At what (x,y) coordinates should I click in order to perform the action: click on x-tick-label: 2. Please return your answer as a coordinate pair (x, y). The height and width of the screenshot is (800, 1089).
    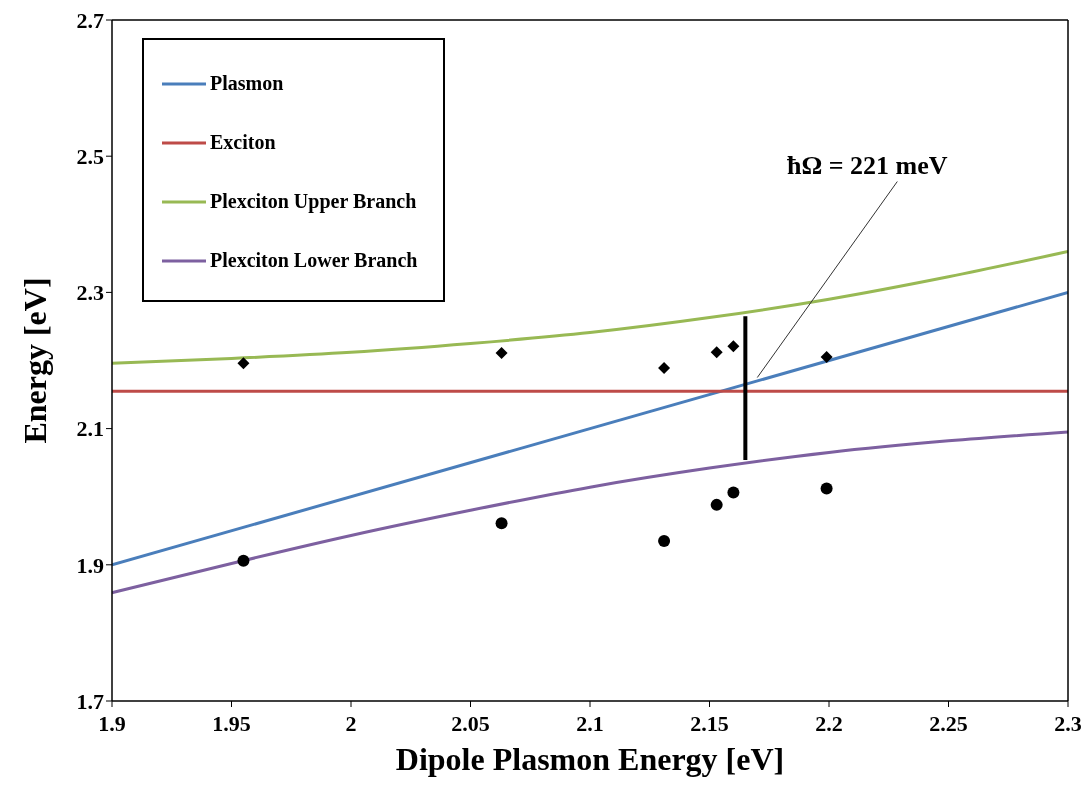
    Looking at the image, I should click on (351, 723).